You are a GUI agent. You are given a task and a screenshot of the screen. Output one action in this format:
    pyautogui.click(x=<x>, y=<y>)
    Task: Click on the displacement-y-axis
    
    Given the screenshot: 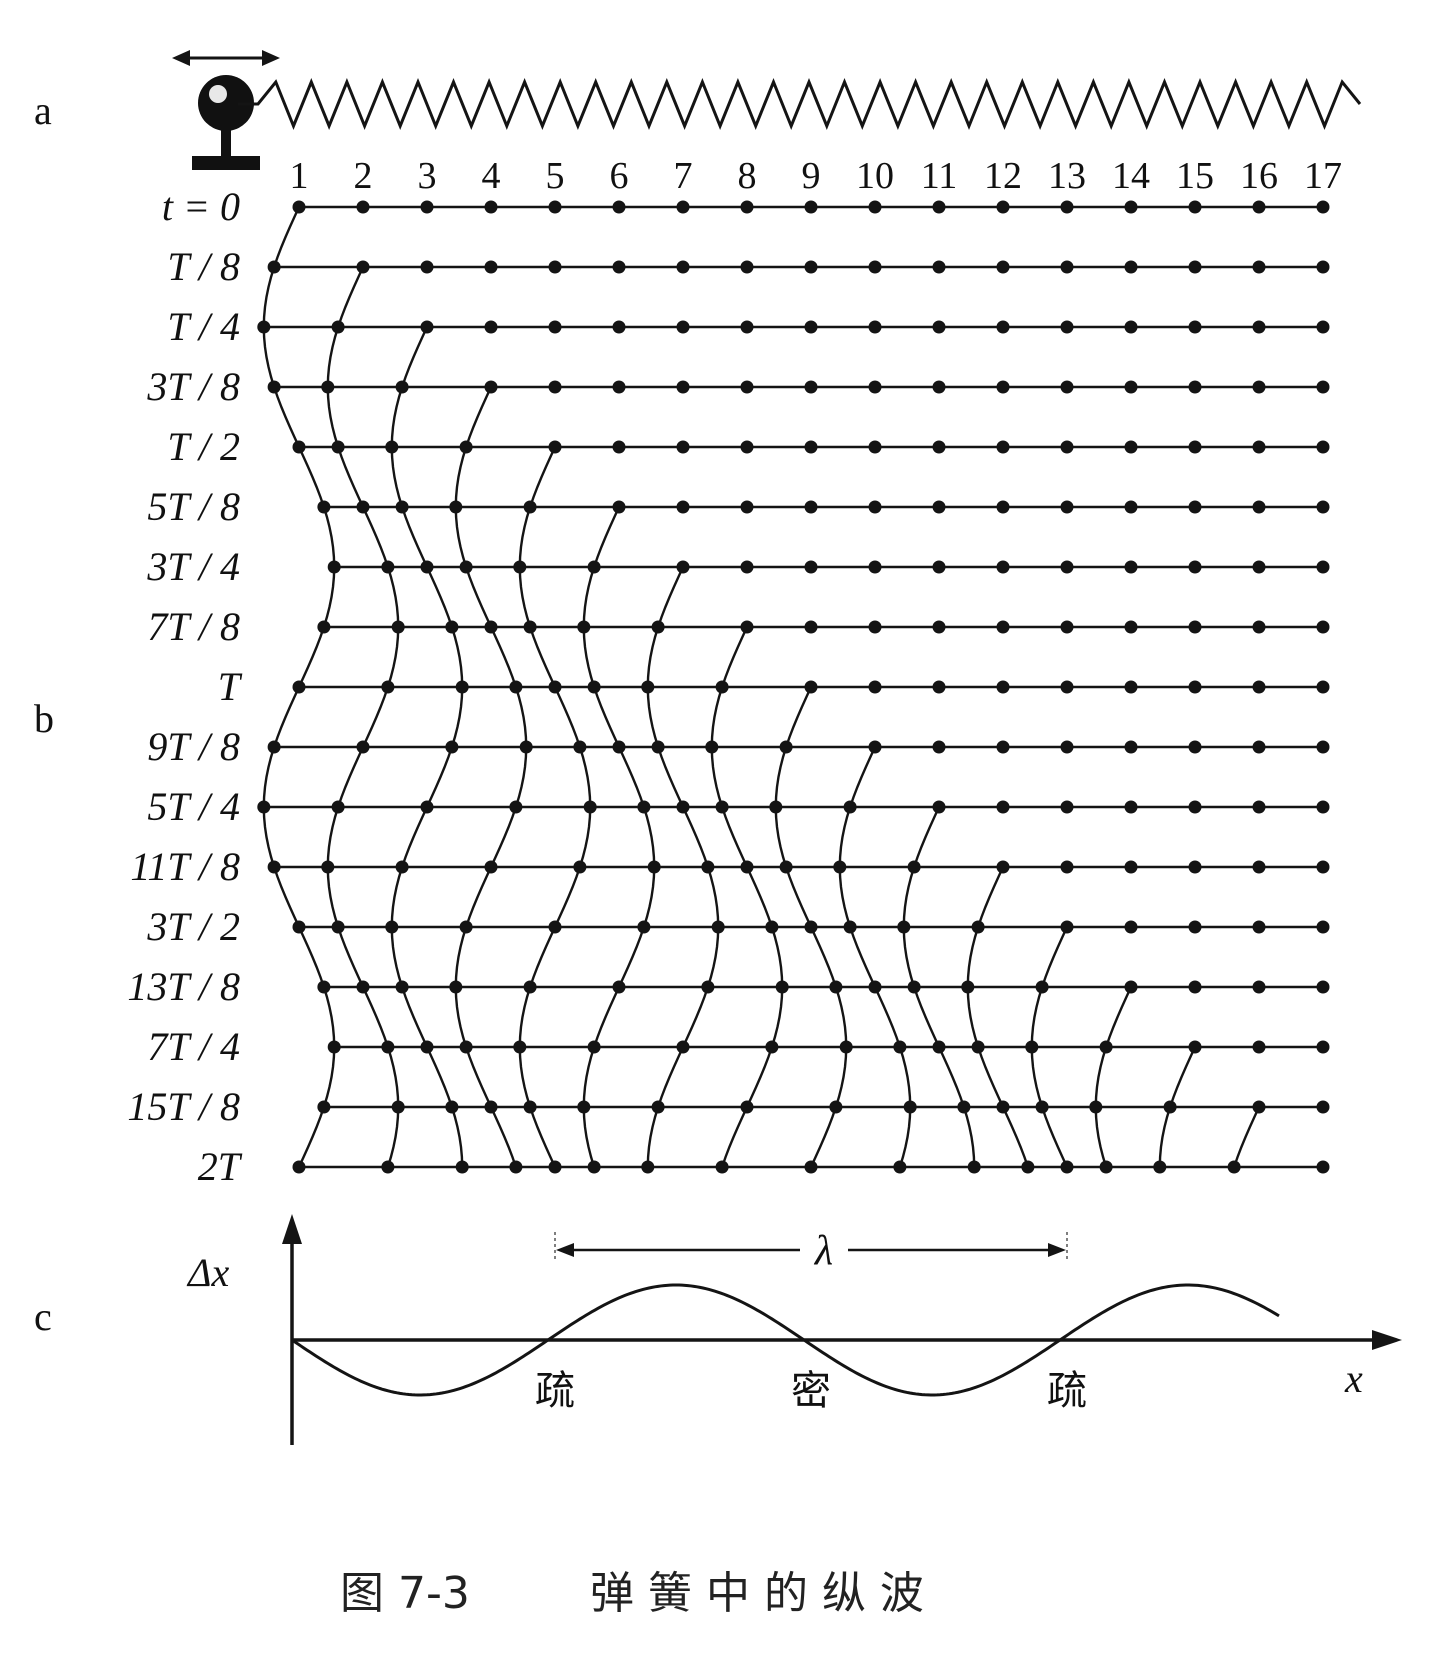 What is the action you would take?
    pyautogui.click(x=292, y=1329)
    